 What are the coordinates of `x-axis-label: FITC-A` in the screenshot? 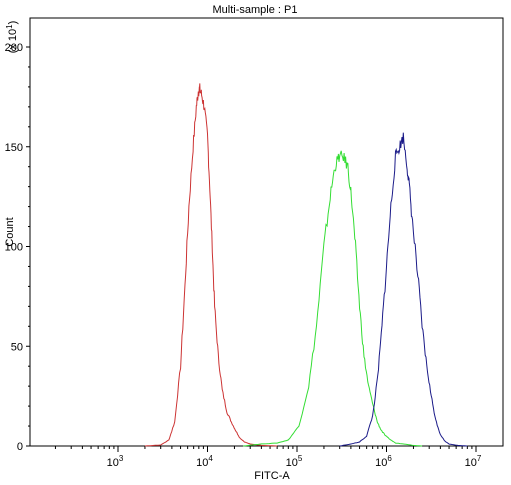 It's located at (272, 476).